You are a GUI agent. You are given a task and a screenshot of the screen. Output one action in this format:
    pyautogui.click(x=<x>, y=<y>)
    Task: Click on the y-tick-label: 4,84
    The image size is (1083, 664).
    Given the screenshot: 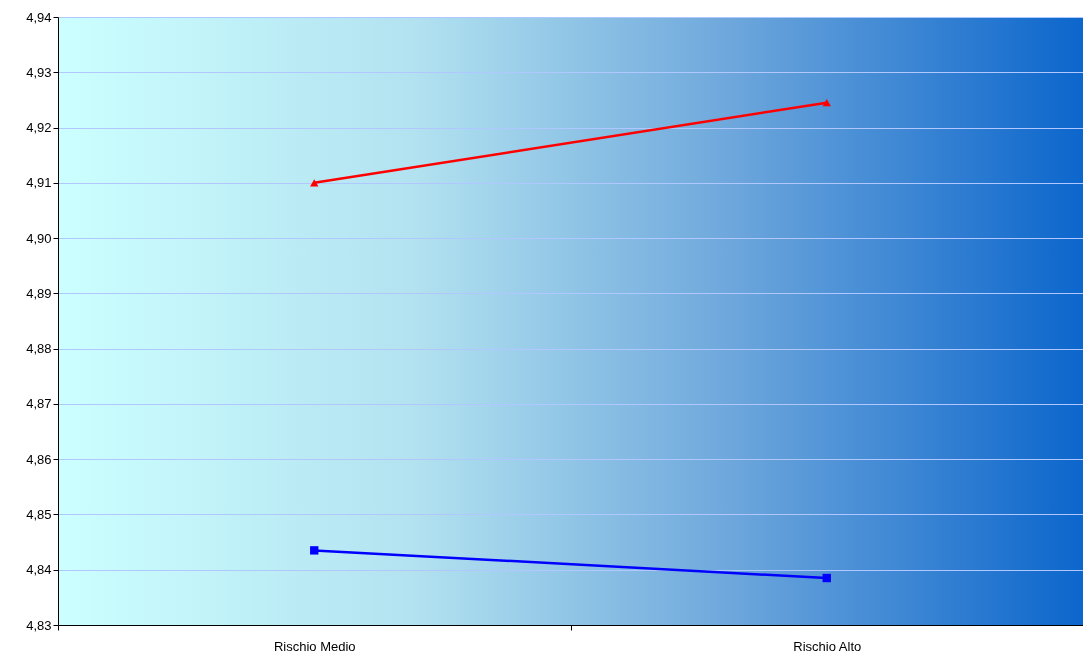 What is the action you would take?
    pyautogui.click(x=39, y=570)
    